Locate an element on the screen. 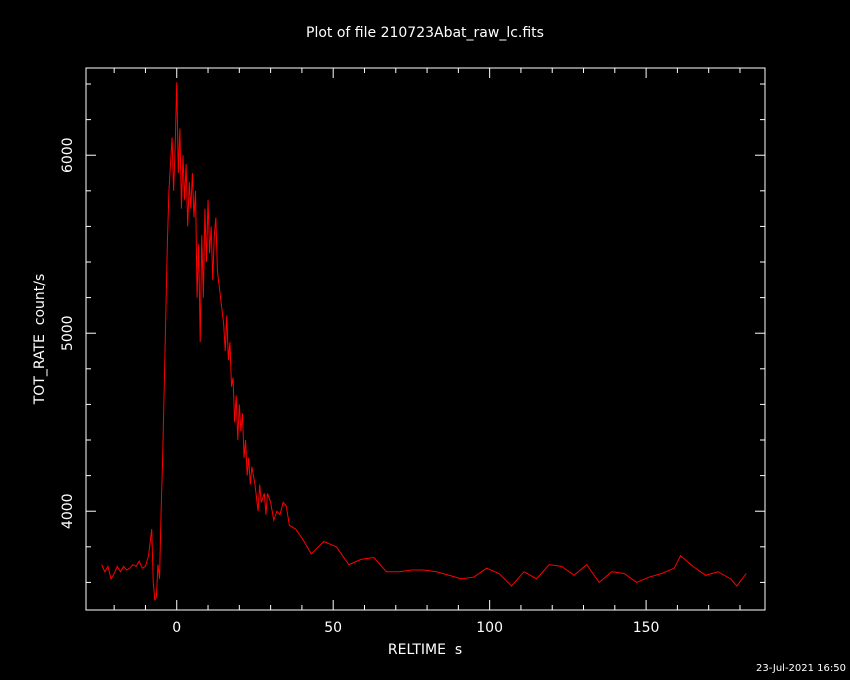  y-tick-label: 4000 is located at coordinates (68, 511).